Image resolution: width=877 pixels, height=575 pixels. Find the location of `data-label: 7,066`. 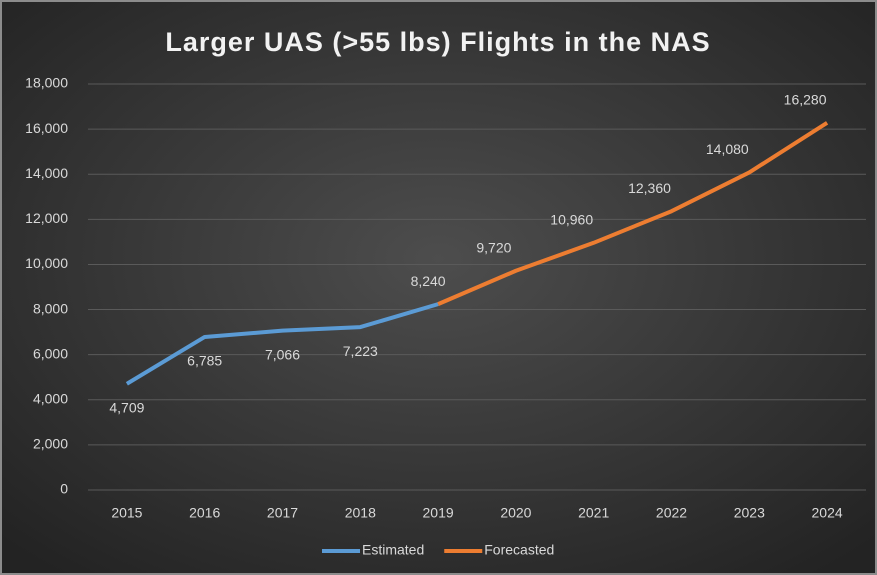

data-label: 7,066 is located at coordinates (282, 354).